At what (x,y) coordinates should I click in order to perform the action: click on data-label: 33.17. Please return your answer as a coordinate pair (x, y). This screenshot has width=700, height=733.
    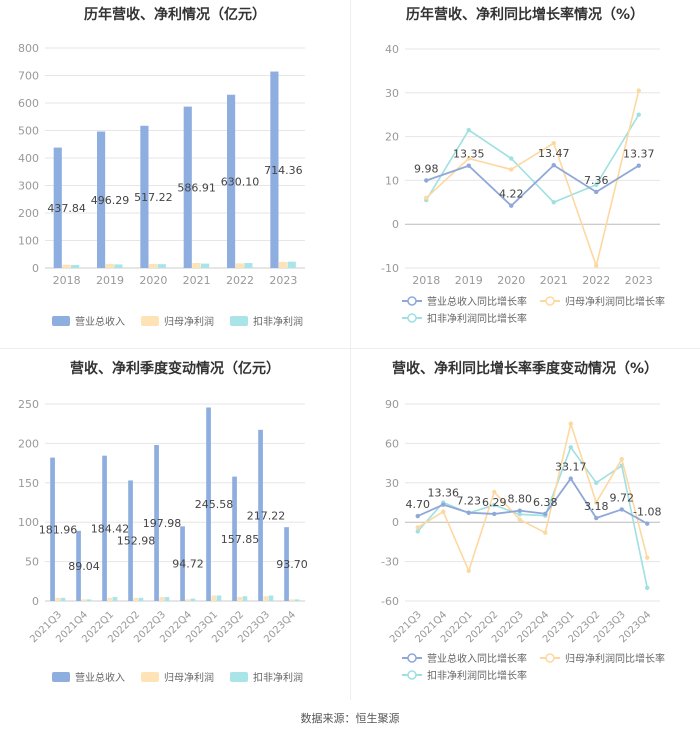
    Looking at the image, I should click on (571, 467).